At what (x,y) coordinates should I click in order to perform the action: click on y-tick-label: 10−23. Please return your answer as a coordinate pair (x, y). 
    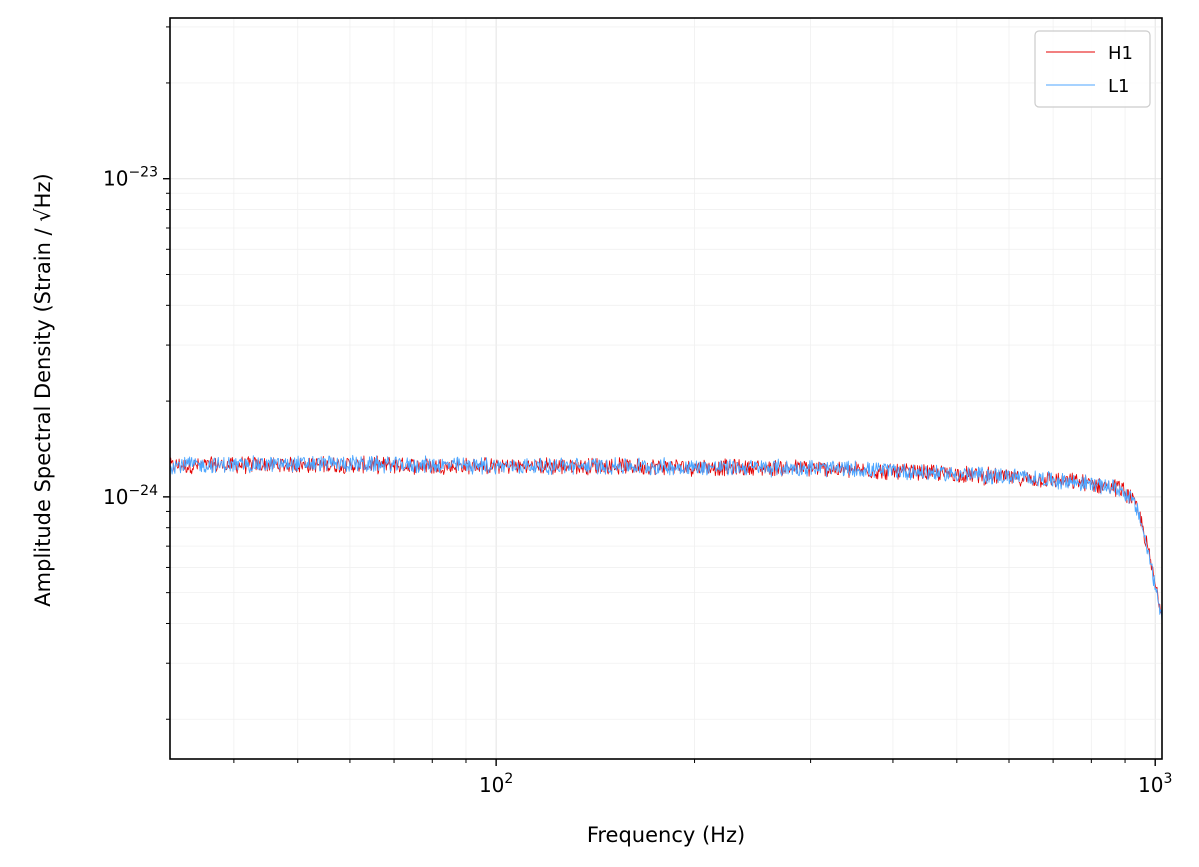
    Looking at the image, I should click on (130, 178).